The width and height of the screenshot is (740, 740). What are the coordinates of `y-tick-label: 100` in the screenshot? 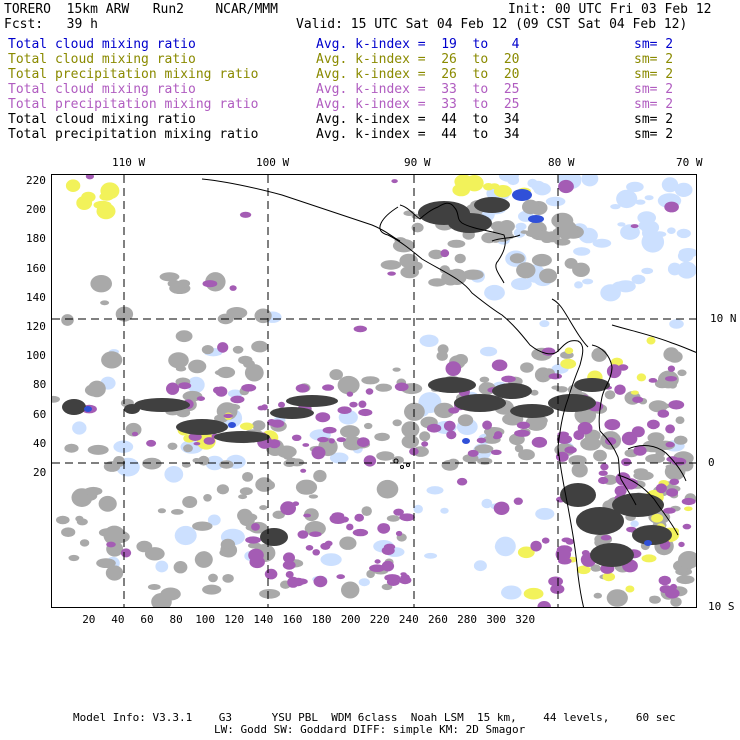 It's located at (36, 356).